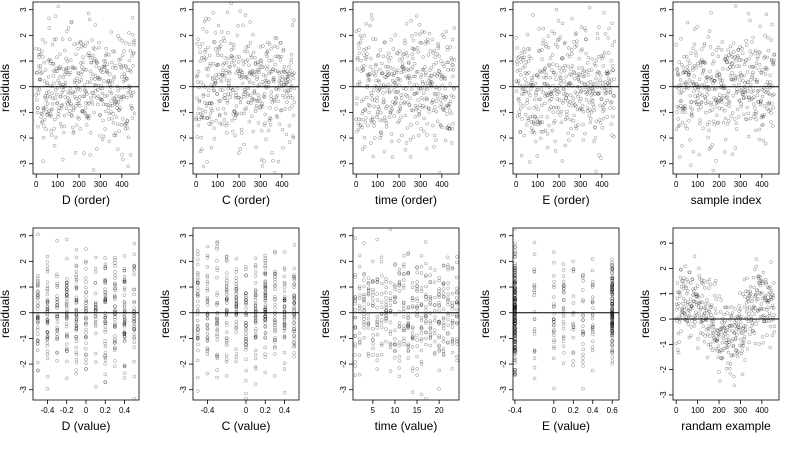 The height and width of the screenshot is (450, 800). I want to click on y-axis-label: residuals, so click(485, 314).